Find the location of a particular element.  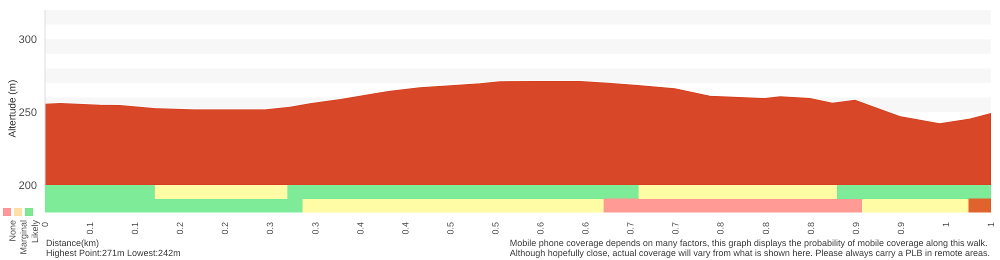

y-axis-title: Altertude (m) is located at coordinates (13, 109).